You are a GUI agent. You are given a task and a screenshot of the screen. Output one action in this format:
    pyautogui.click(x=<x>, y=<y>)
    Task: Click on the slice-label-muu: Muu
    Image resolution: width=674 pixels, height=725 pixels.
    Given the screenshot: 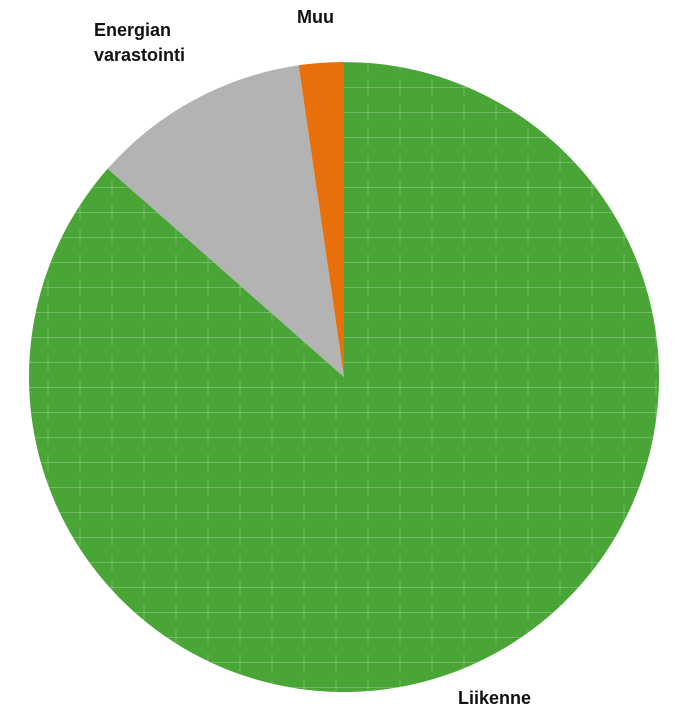 What is the action you would take?
    pyautogui.click(x=315, y=17)
    